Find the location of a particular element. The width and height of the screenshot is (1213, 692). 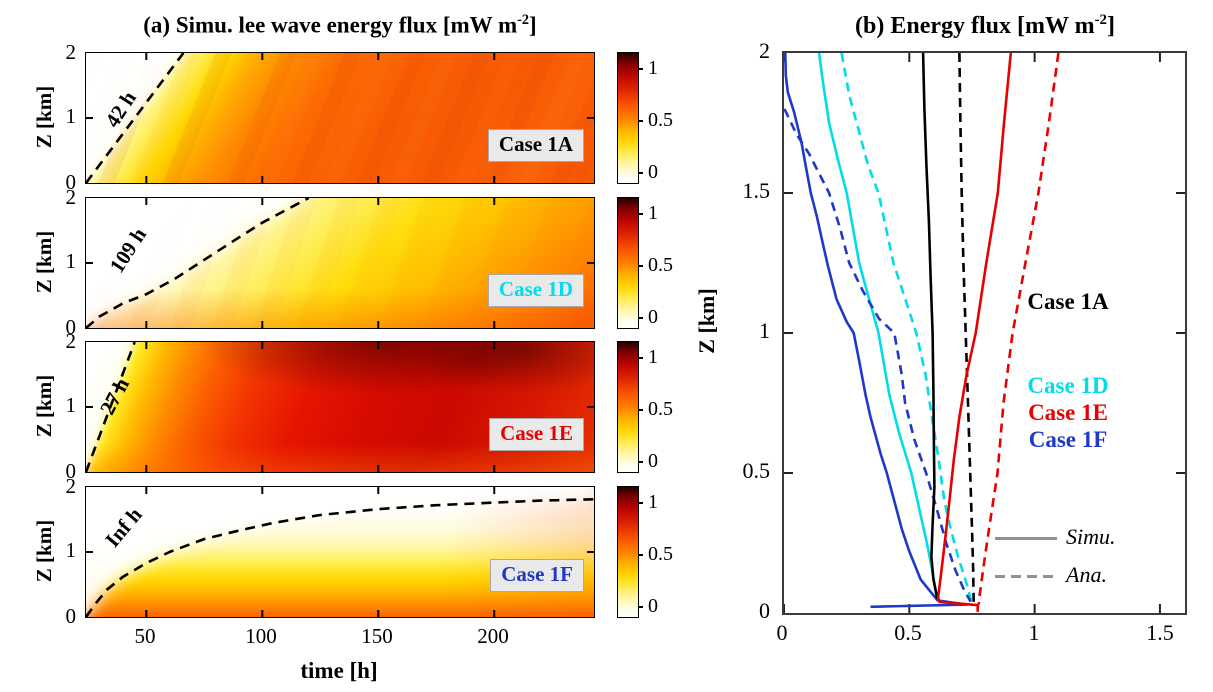

a3-ytick-2: 2 is located at coordinates (71, 341).